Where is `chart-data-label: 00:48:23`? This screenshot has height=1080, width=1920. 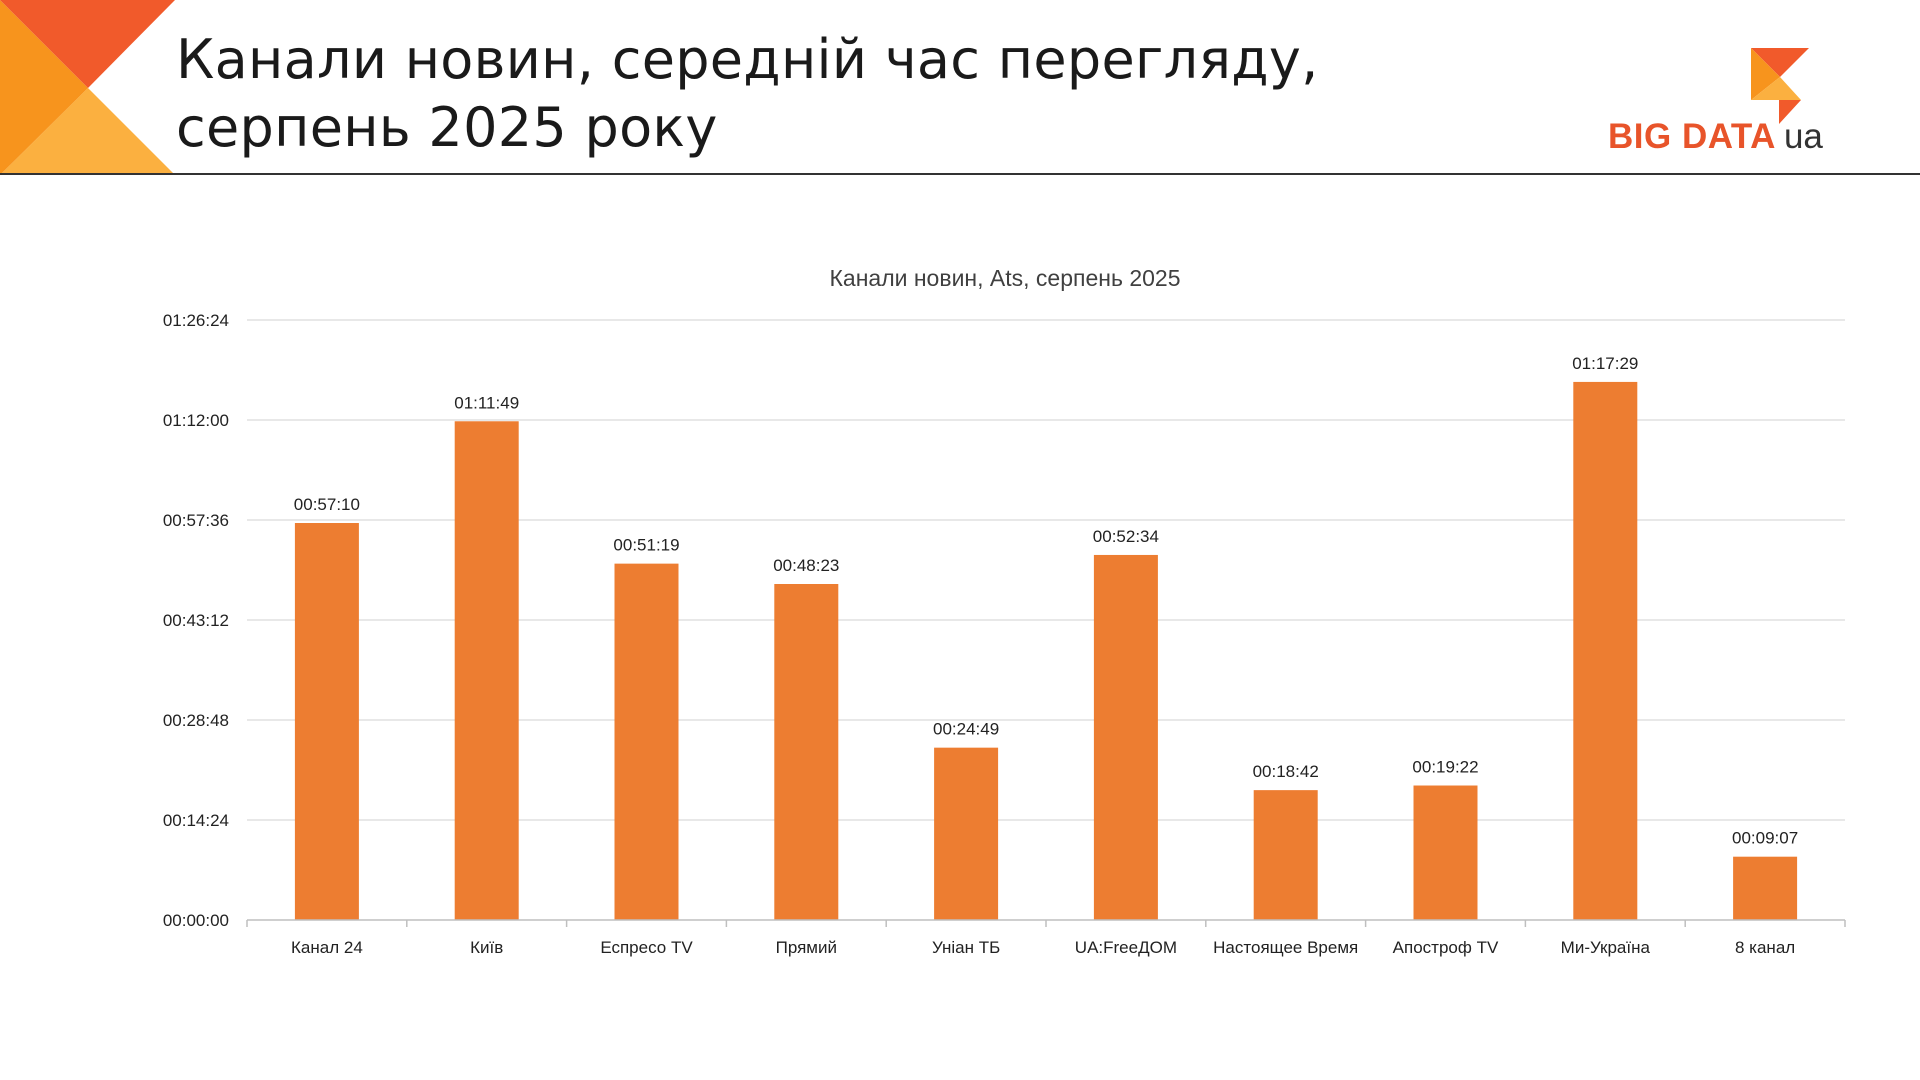
chart-data-label: 00:48:23 is located at coordinates (806, 565).